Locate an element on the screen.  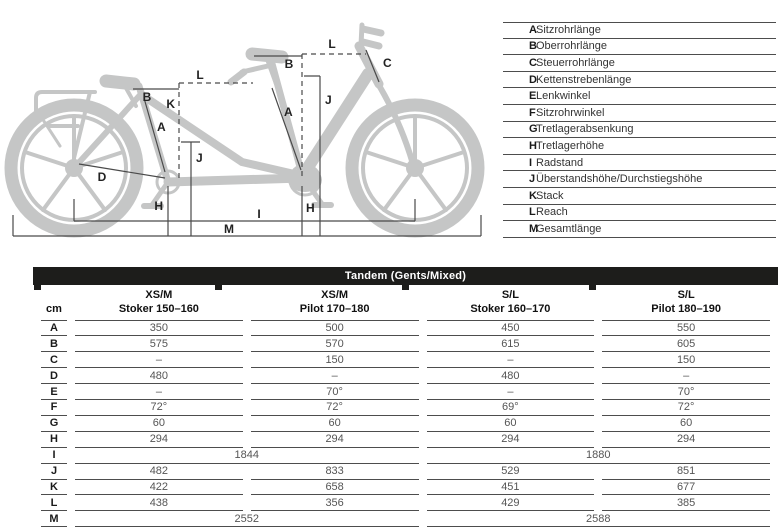
legend-key: E is located at coordinates (533, 96).